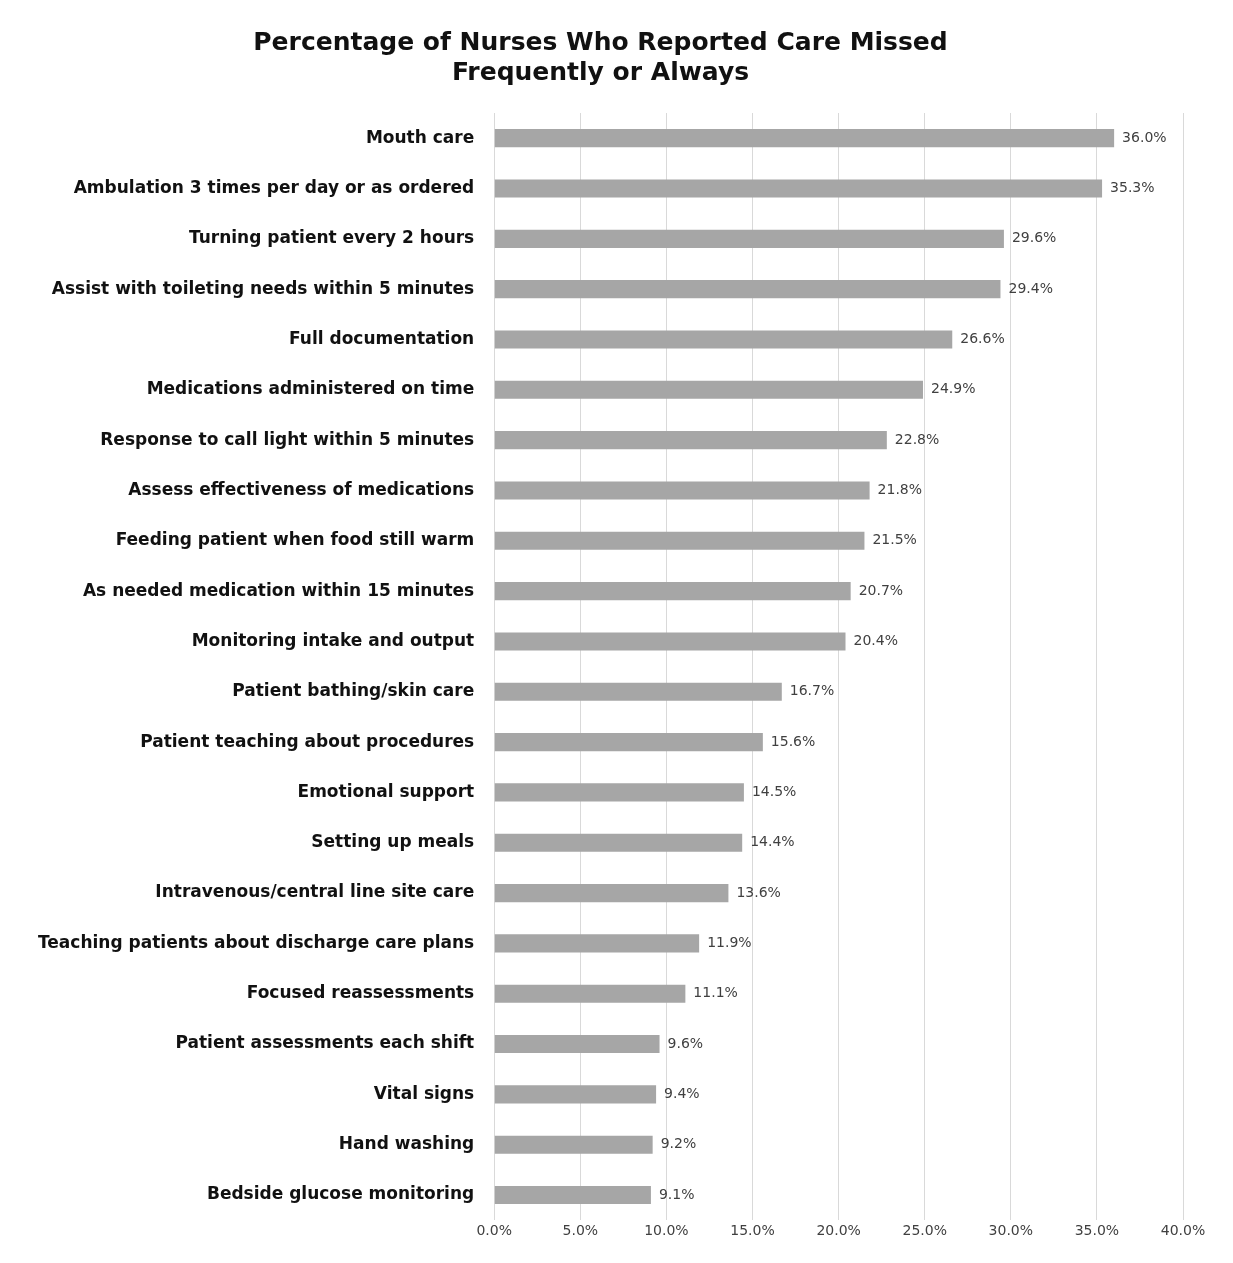  What do you see at coordinates (274, 186) in the screenshot?
I see `y-tick-label: Ambulation 3 times per day or as ordered` at bounding box center [274, 186].